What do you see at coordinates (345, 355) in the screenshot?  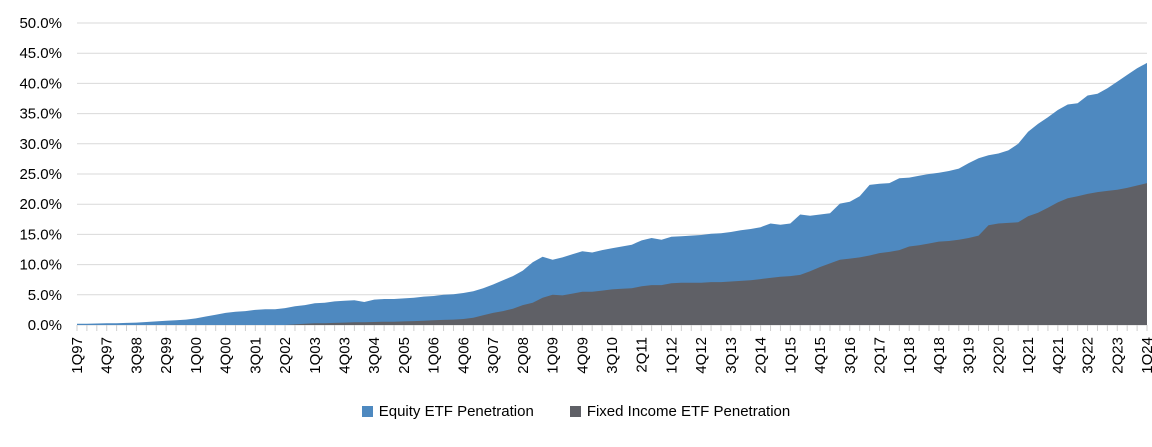 I see `x-axis-label: 4Q03` at bounding box center [345, 355].